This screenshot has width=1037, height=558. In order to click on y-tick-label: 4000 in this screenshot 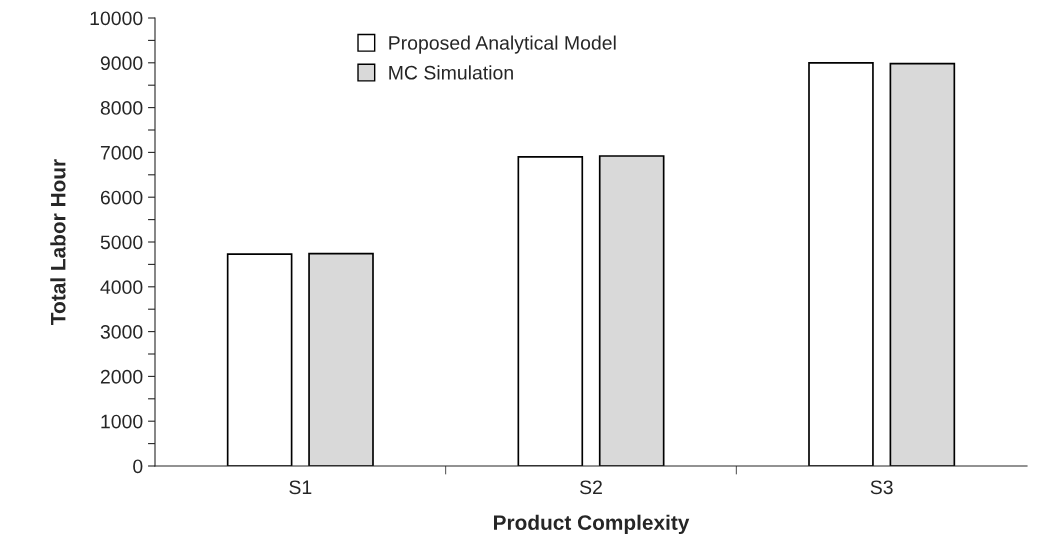, I will do `click(121, 287)`.